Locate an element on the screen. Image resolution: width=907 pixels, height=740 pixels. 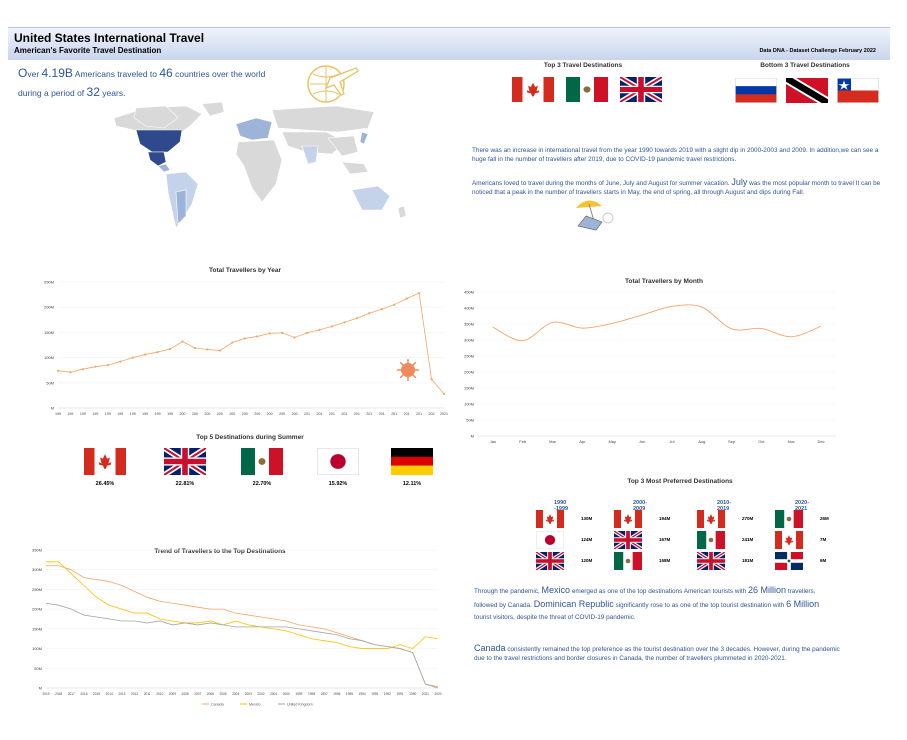
x-tick-label: Jun is located at coordinates (642, 441).